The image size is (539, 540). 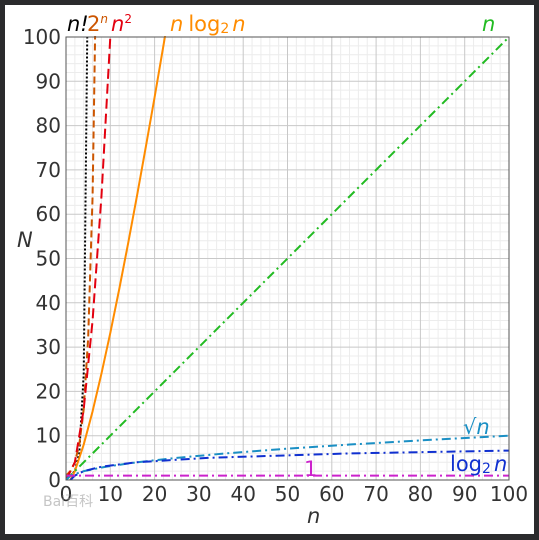 What do you see at coordinates (464, 494) in the screenshot?
I see `x-tick-label: 90` at bounding box center [464, 494].